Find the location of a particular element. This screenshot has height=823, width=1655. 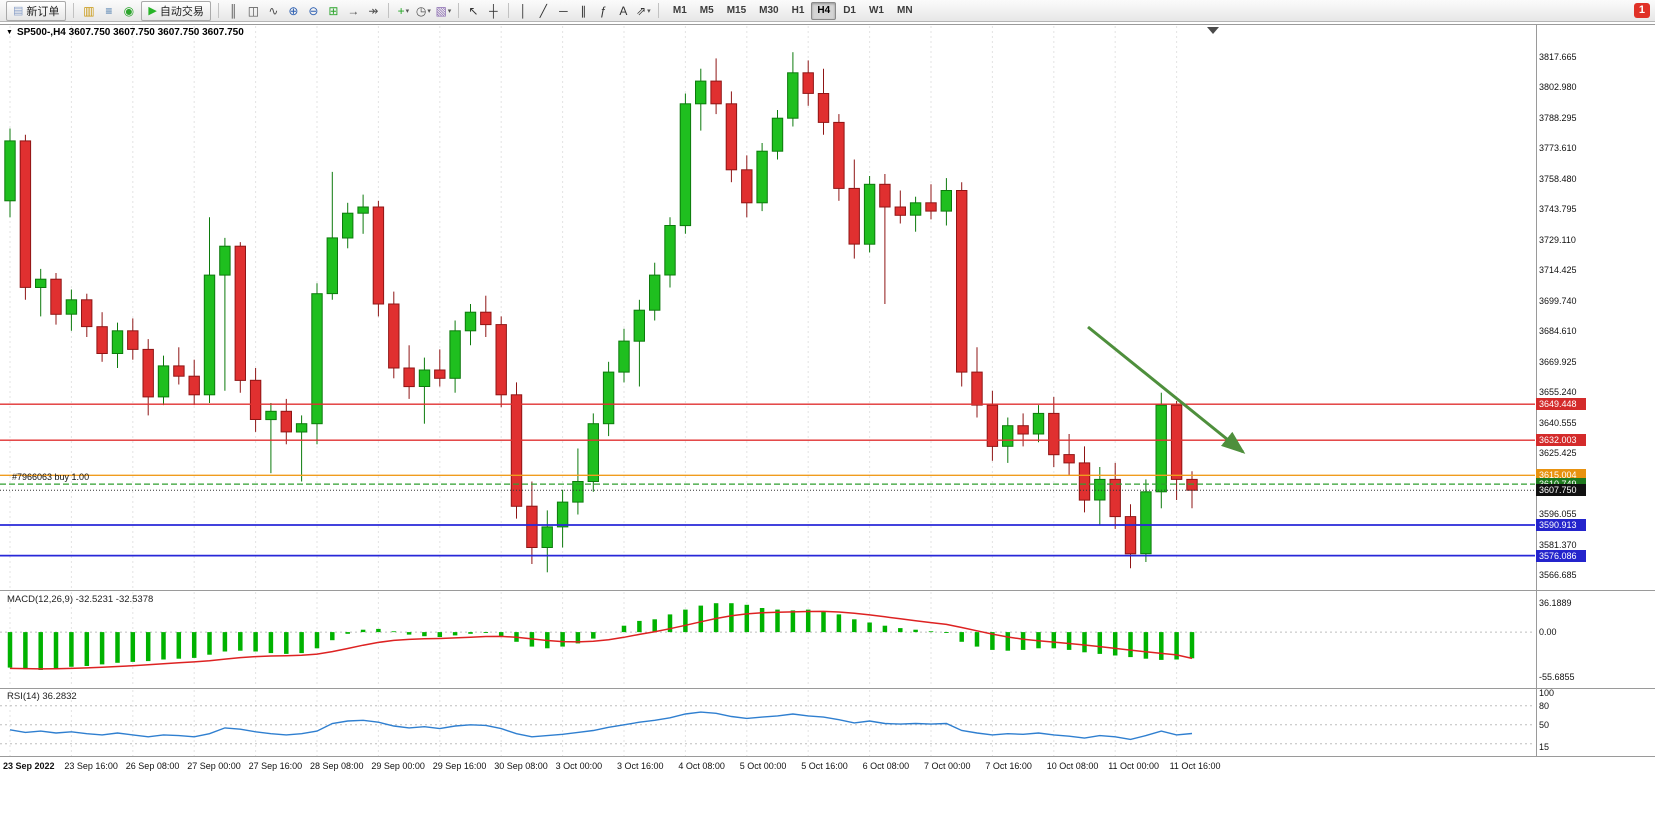

equidistant-channel-icon: ∥ is located at coordinates (583, 11).